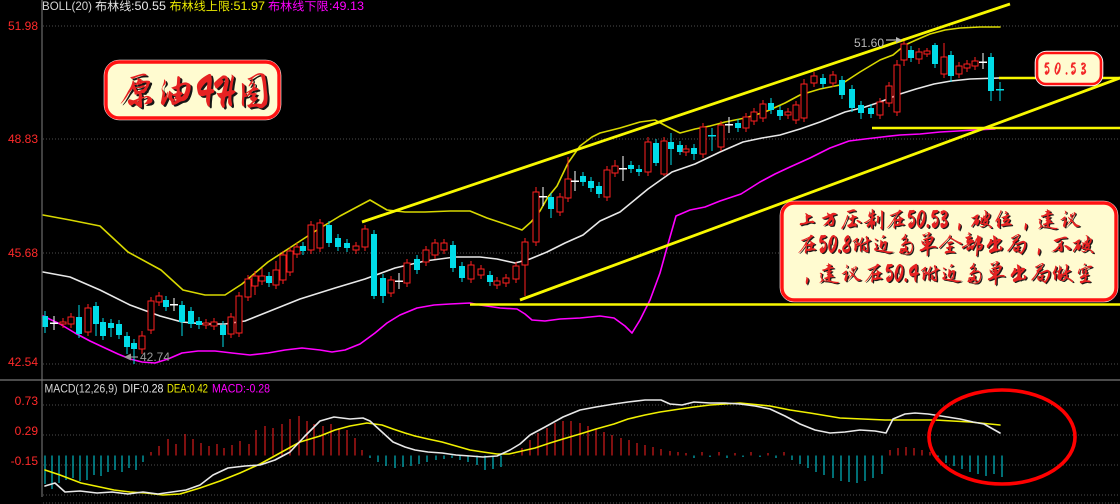  I want to click on svg-text: MACD(12,26,9), so click(81, 389).